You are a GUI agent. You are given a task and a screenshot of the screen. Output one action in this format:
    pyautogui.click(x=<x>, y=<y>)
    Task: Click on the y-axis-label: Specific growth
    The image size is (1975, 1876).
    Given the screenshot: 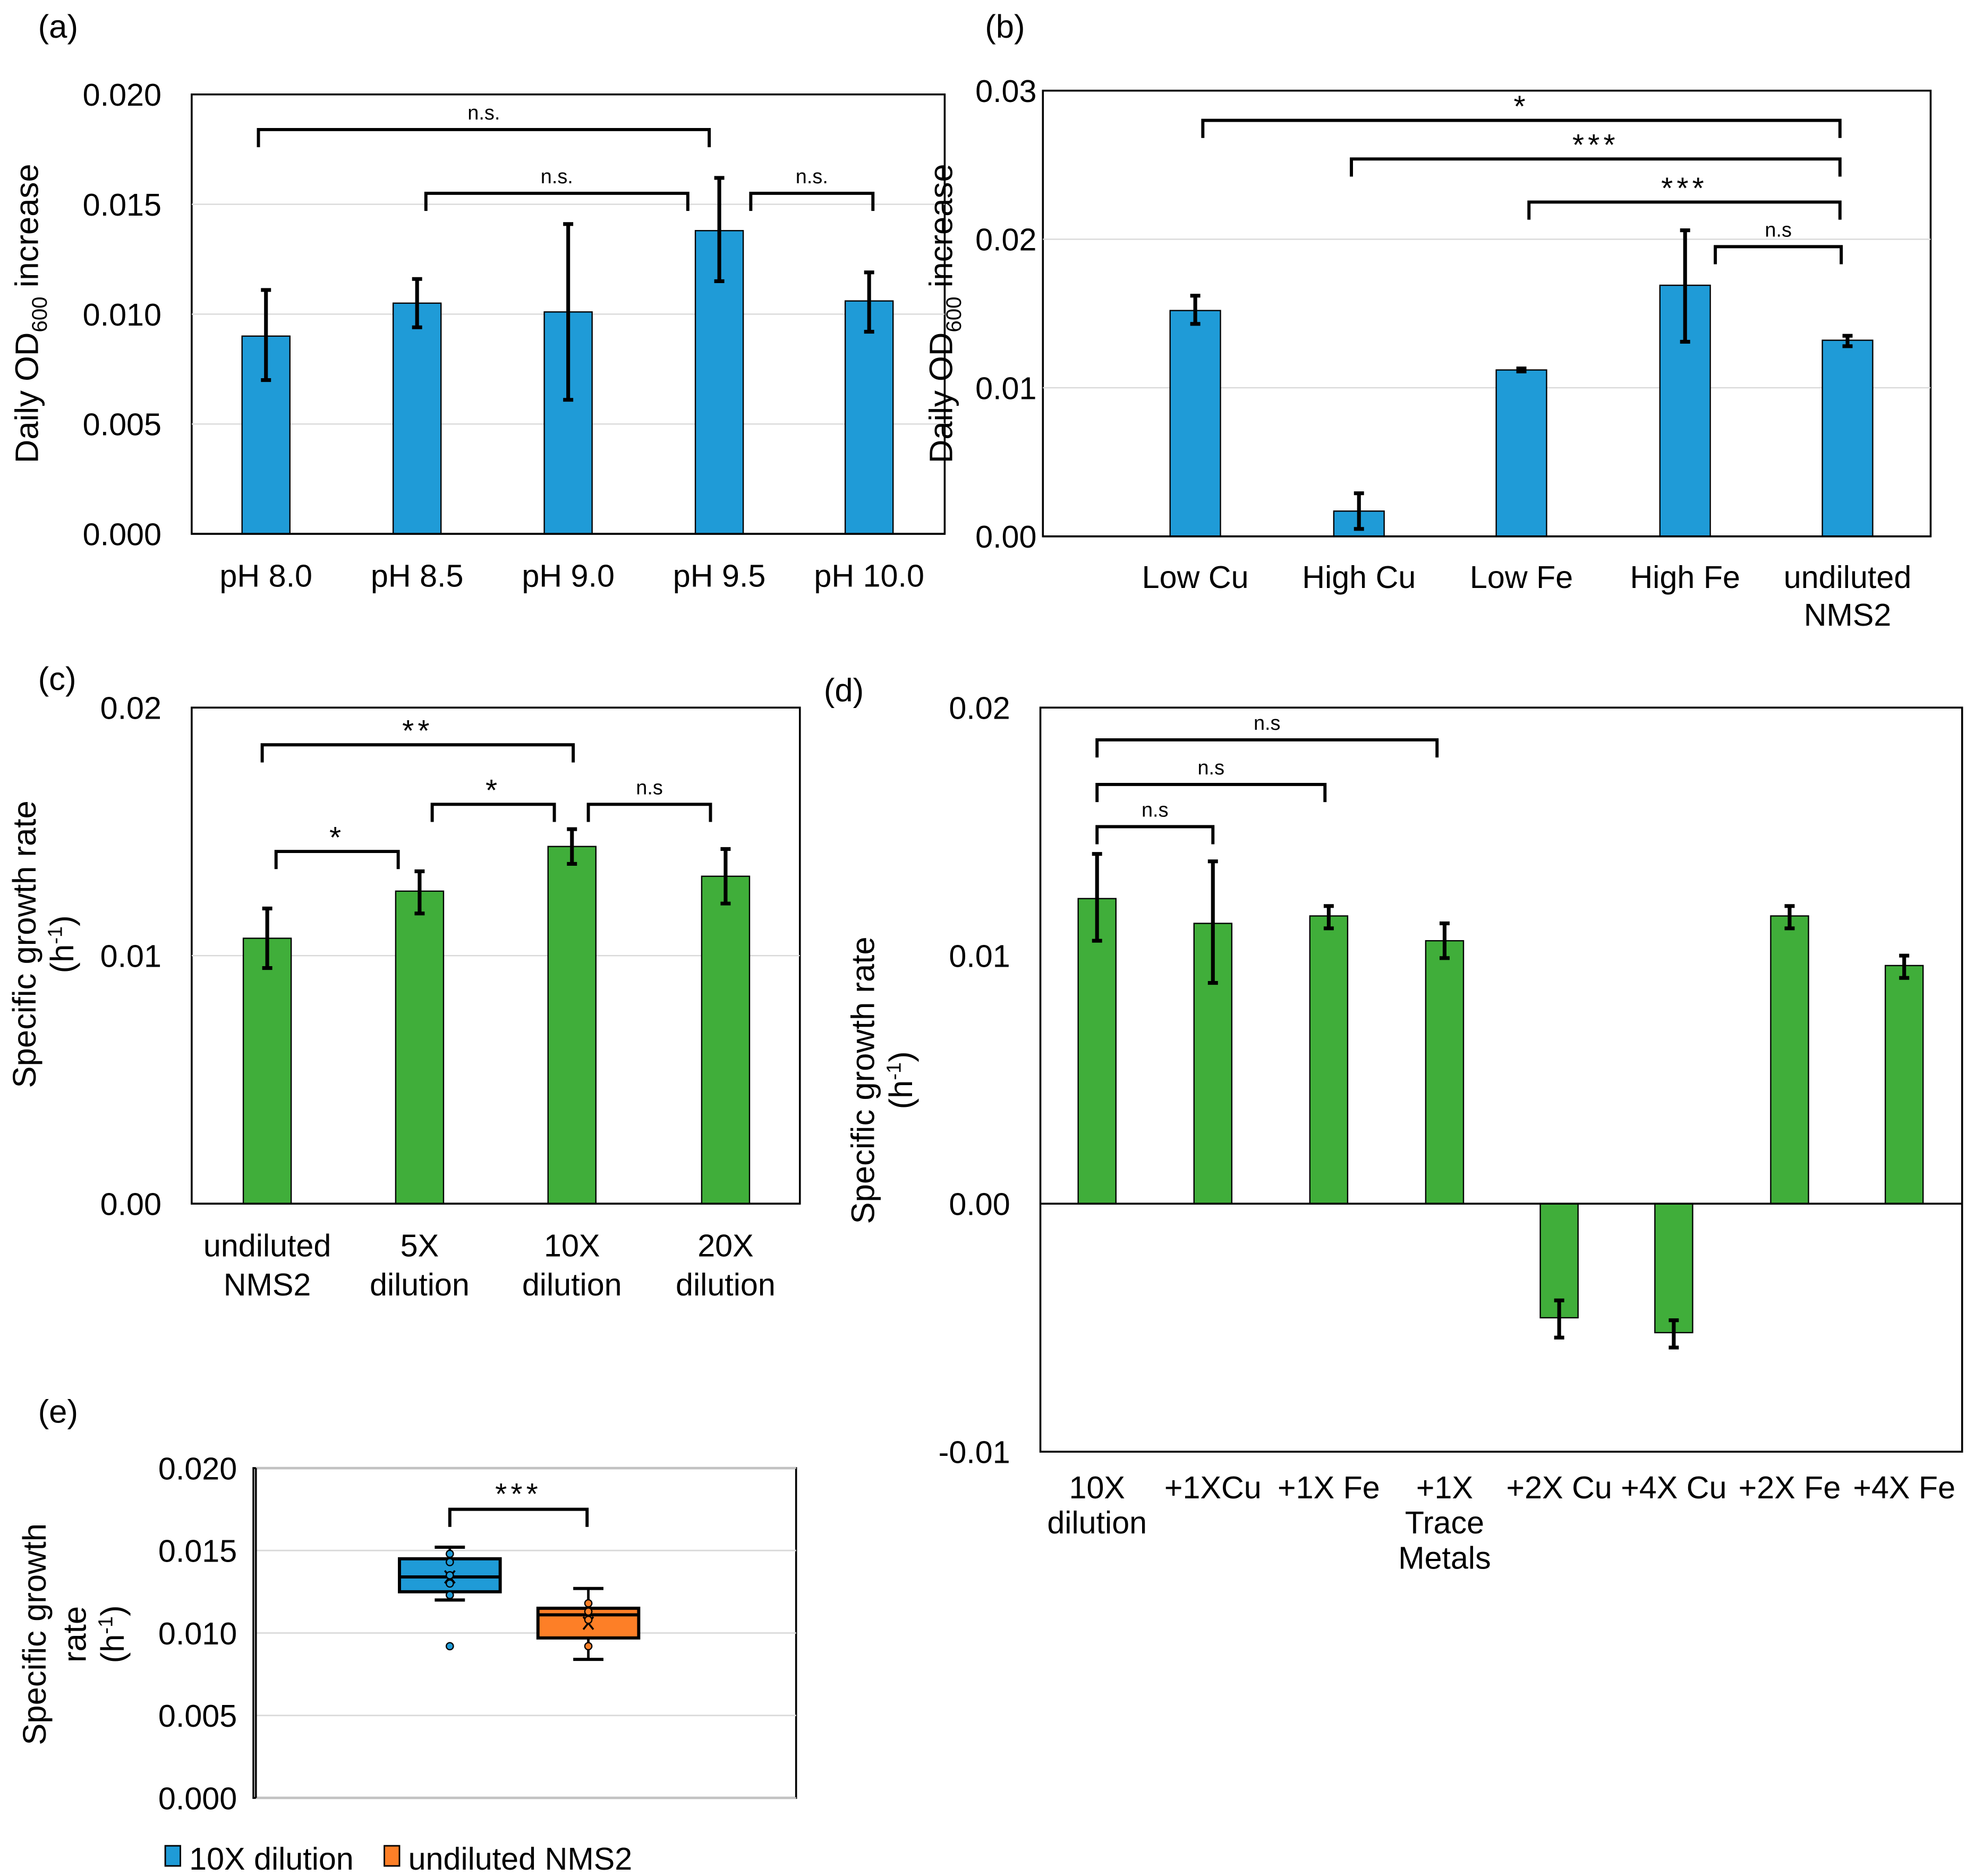 What is the action you would take?
    pyautogui.click(x=34, y=1634)
    